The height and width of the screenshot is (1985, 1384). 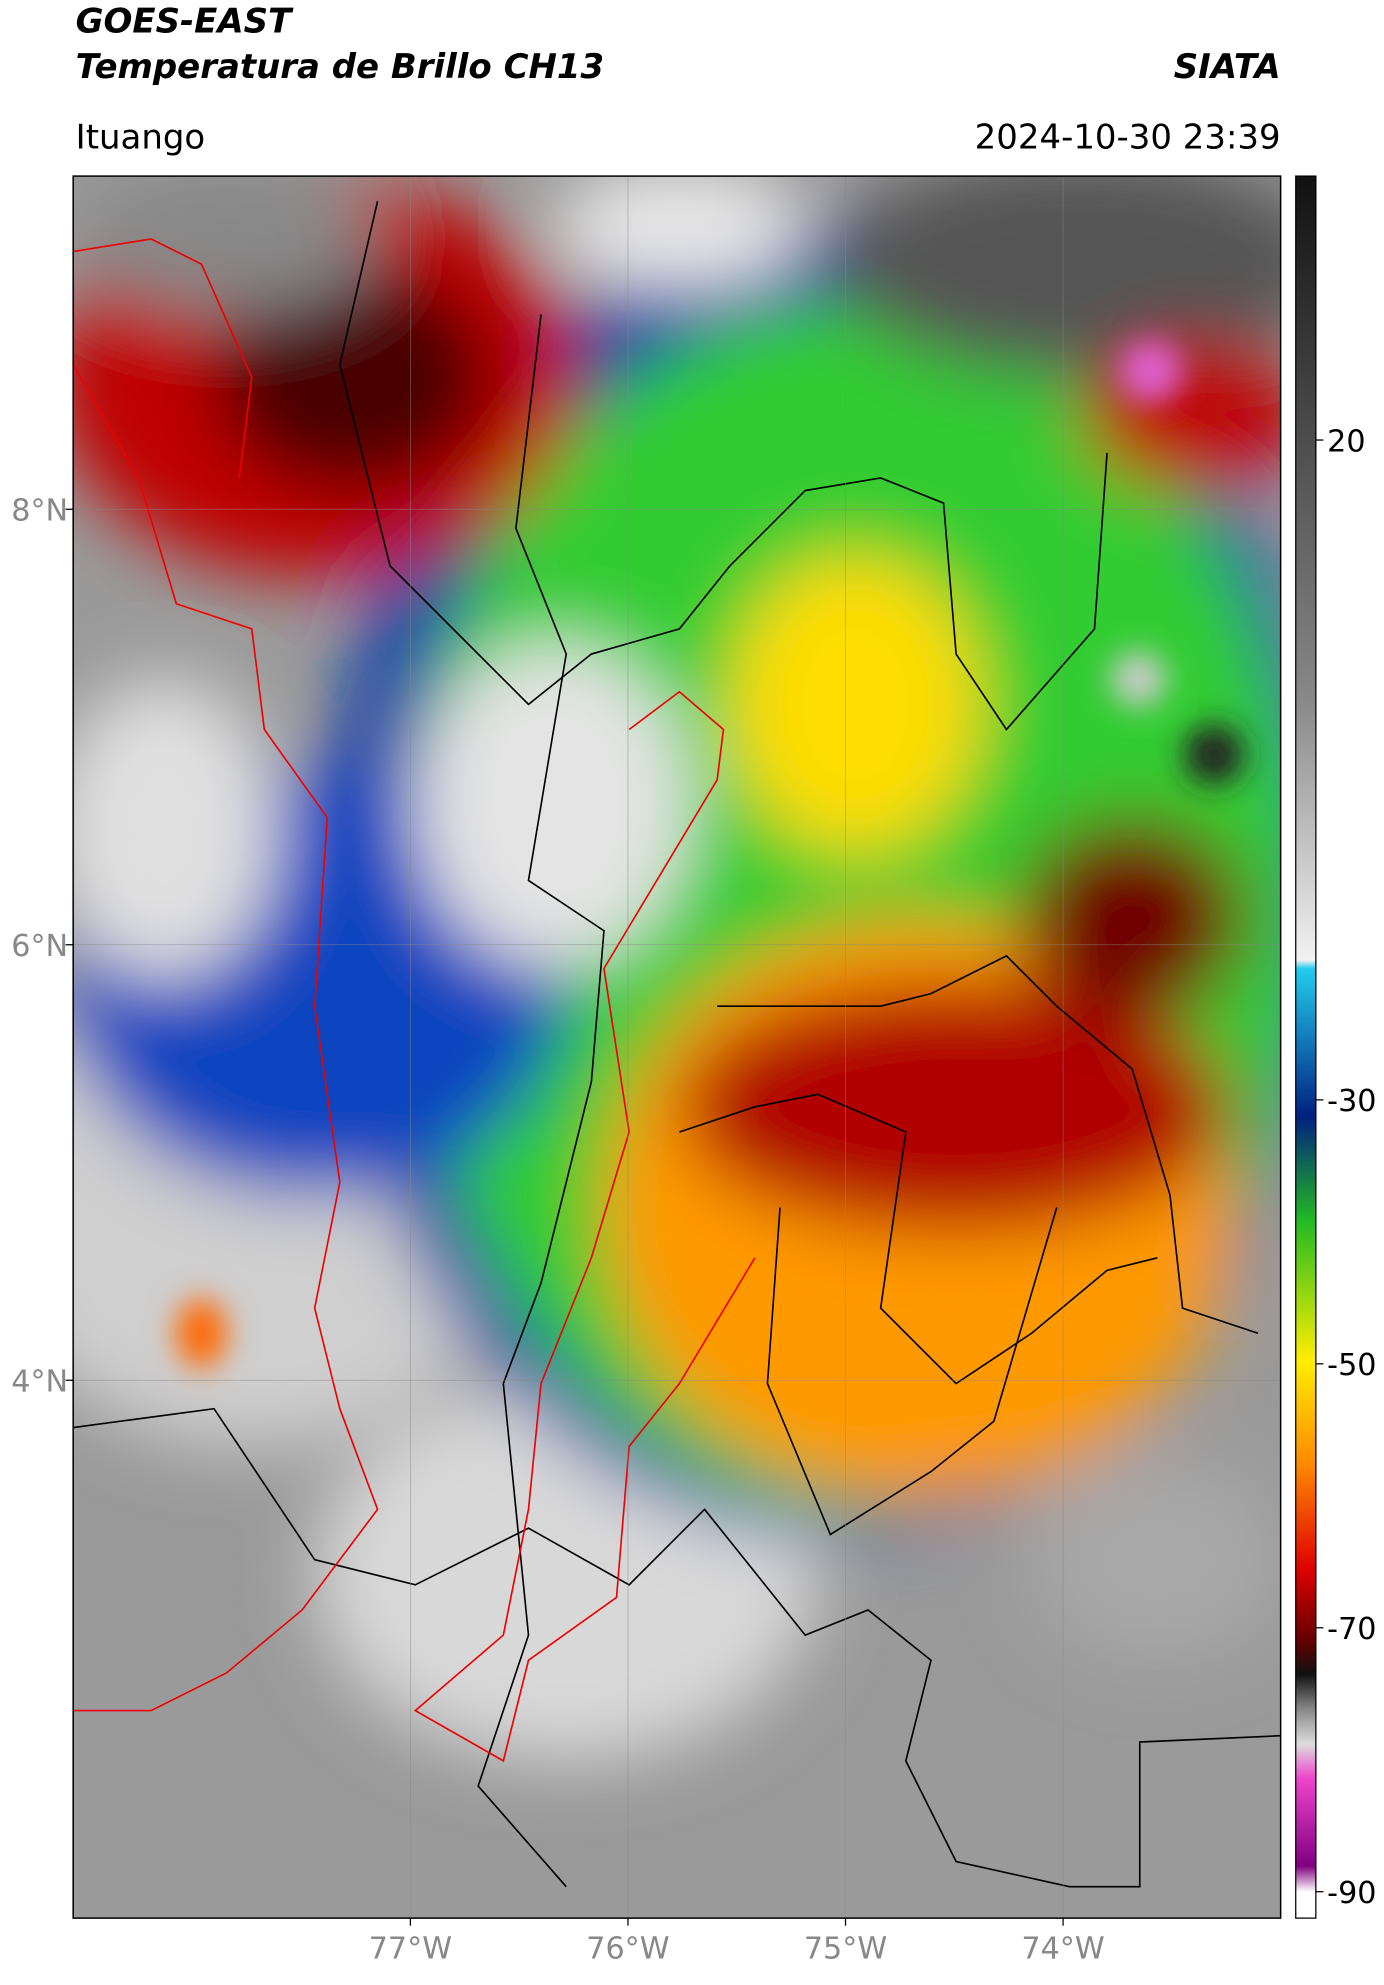 I want to click on colorbar-label: -70, so click(x=1351, y=1629).